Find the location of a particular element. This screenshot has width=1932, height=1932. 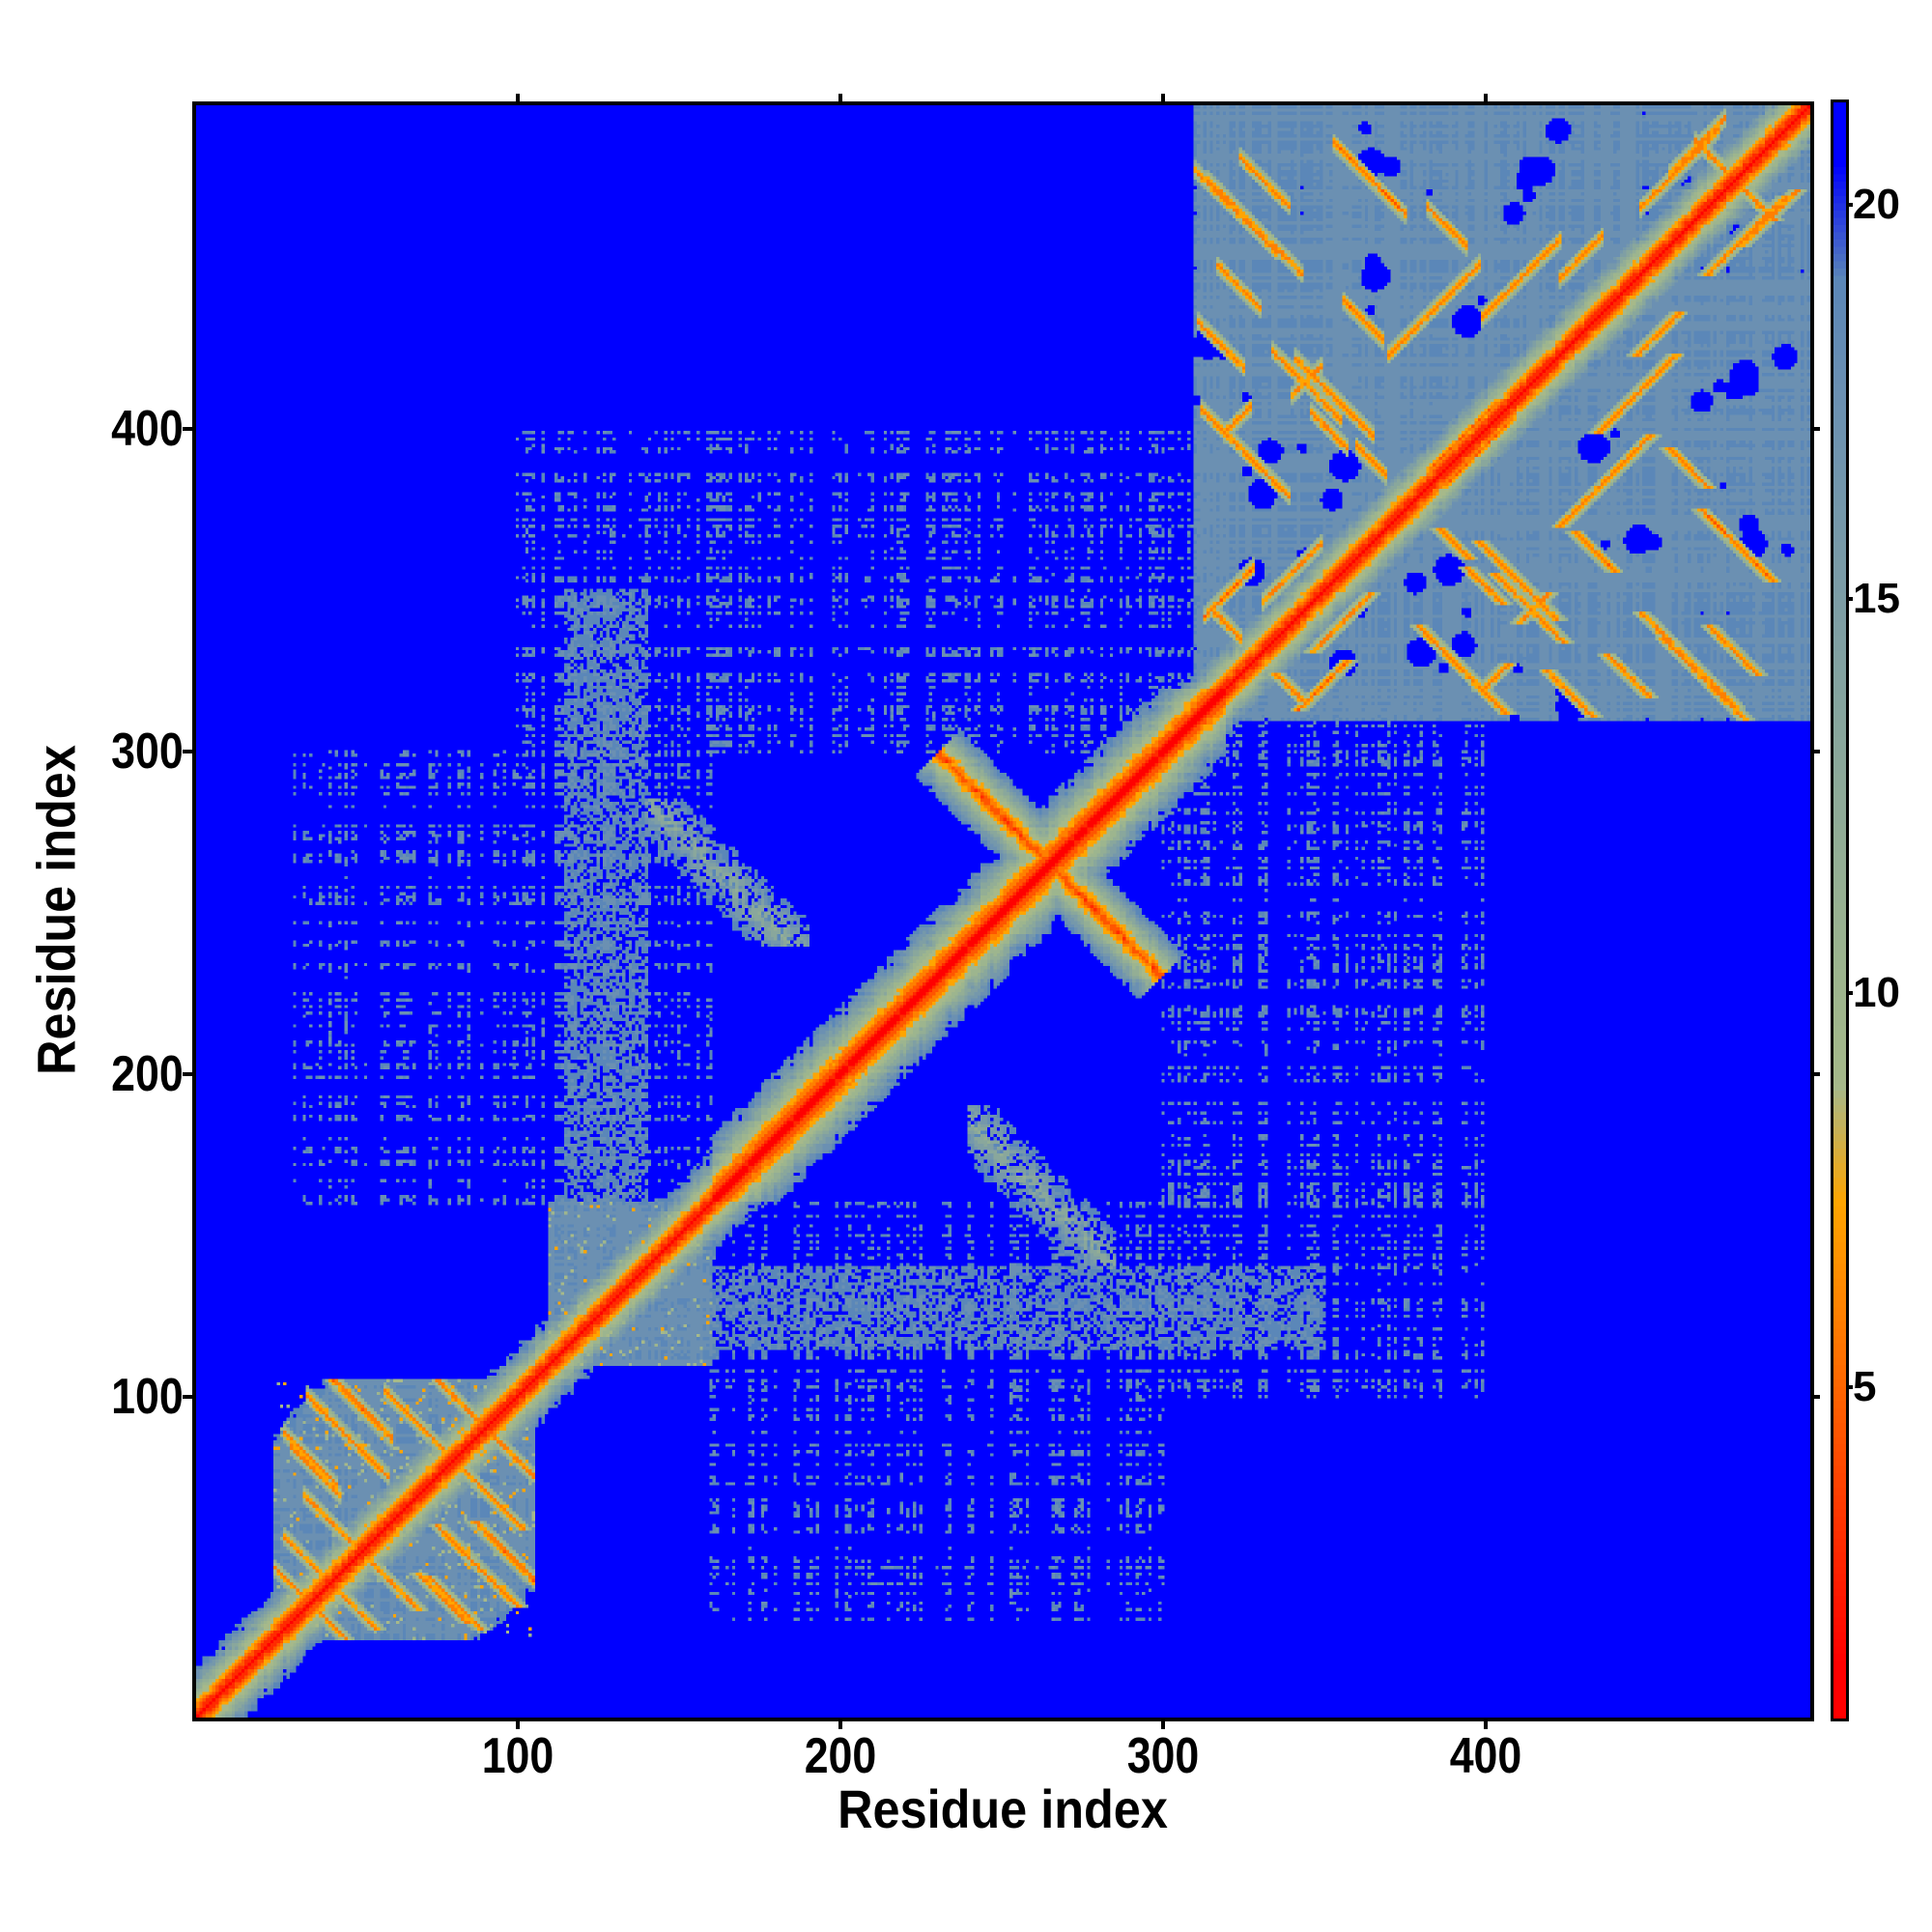

x-tick-label: 300 is located at coordinates (1163, 1756).